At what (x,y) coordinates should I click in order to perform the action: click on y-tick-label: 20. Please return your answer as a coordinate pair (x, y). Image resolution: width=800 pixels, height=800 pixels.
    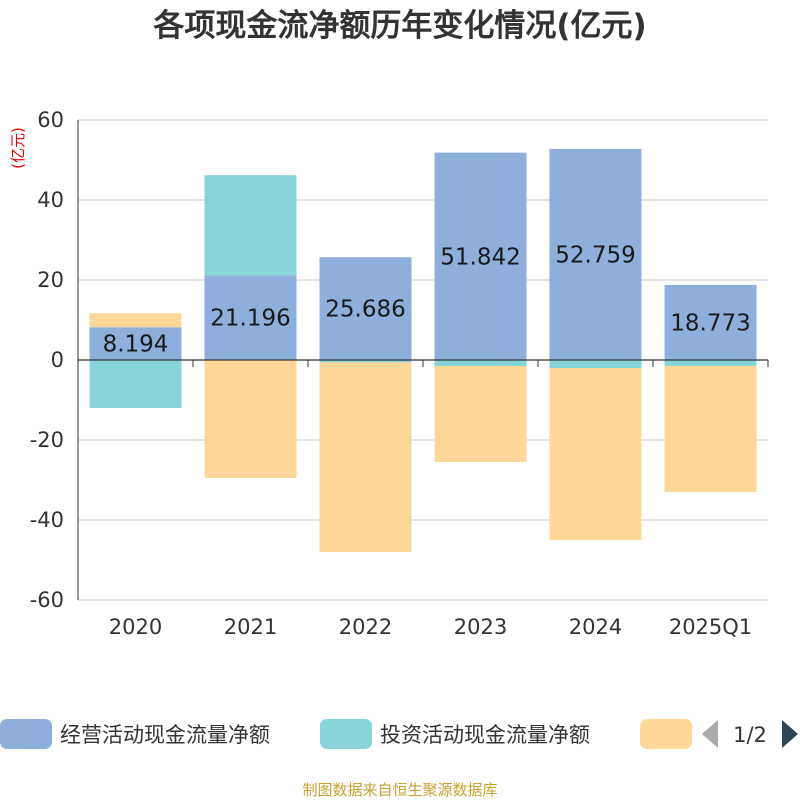
    Looking at the image, I should click on (50, 280).